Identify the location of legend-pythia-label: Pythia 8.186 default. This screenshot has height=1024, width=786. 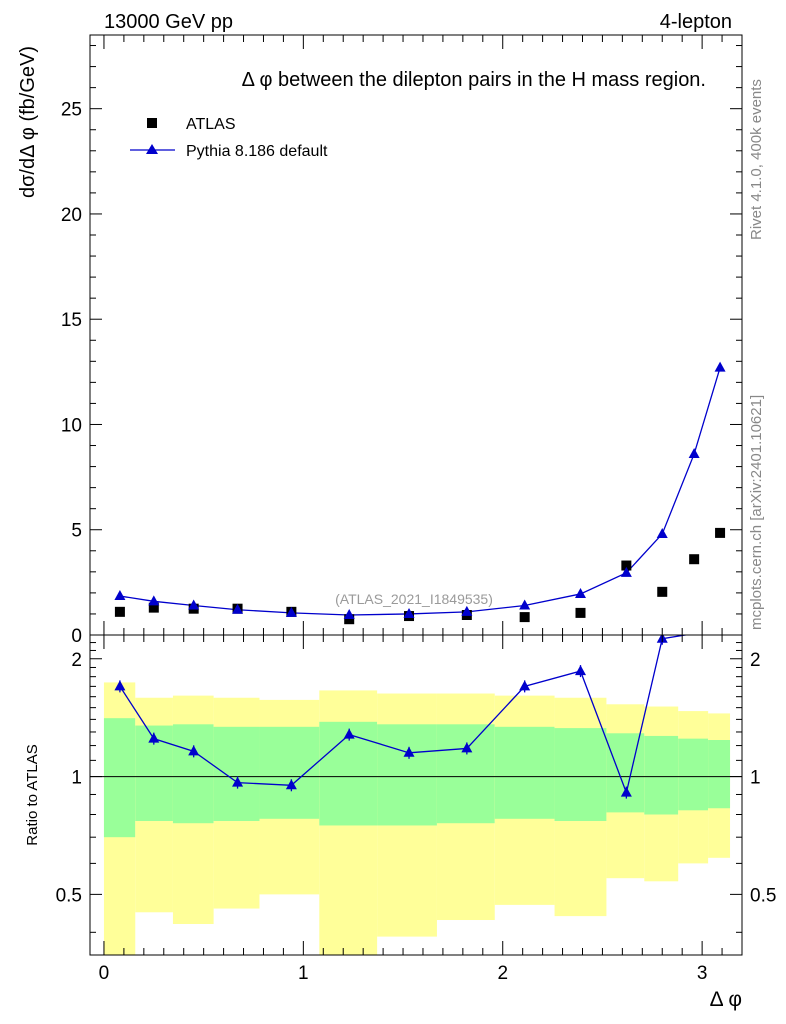
(257, 151).